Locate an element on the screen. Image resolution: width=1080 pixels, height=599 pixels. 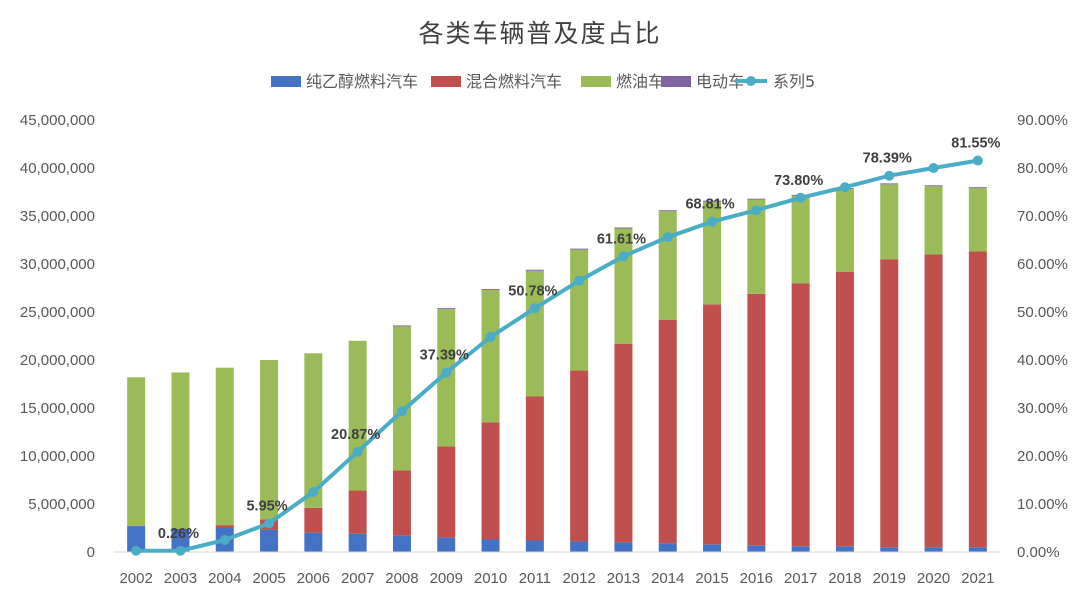
y-right-tick-label: 30.00% is located at coordinates (1042, 408).